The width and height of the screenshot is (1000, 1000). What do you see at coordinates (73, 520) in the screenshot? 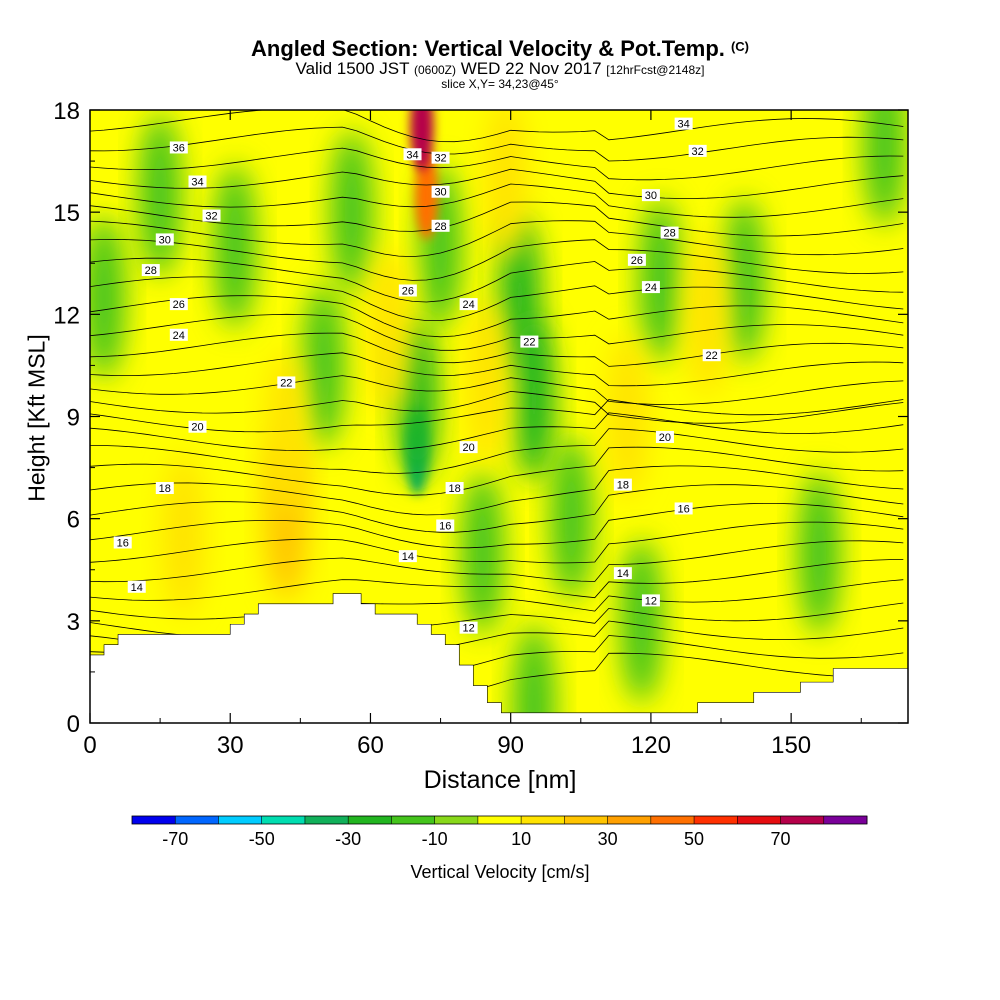
I see `y-tick-label: 6` at bounding box center [73, 520].